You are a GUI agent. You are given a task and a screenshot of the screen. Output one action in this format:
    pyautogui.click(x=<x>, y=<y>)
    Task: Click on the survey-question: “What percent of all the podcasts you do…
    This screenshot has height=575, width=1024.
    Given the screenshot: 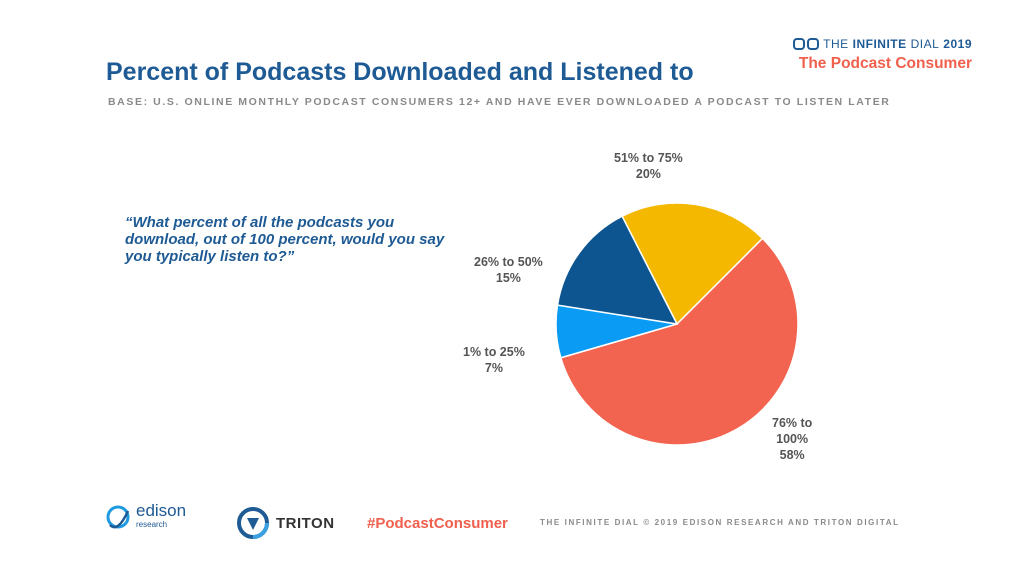 What is the action you would take?
    pyautogui.click(x=285, y=239)
    